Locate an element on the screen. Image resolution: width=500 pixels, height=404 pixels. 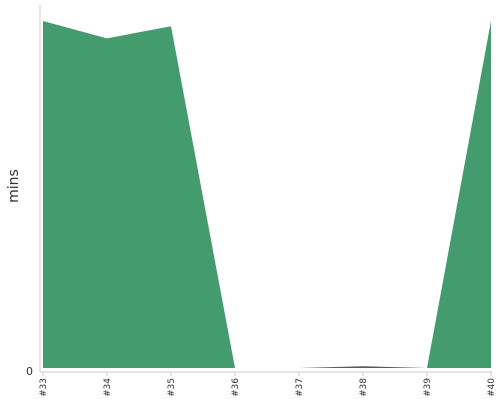
x-tick-label: #38 is located at coordinates (364, 387).